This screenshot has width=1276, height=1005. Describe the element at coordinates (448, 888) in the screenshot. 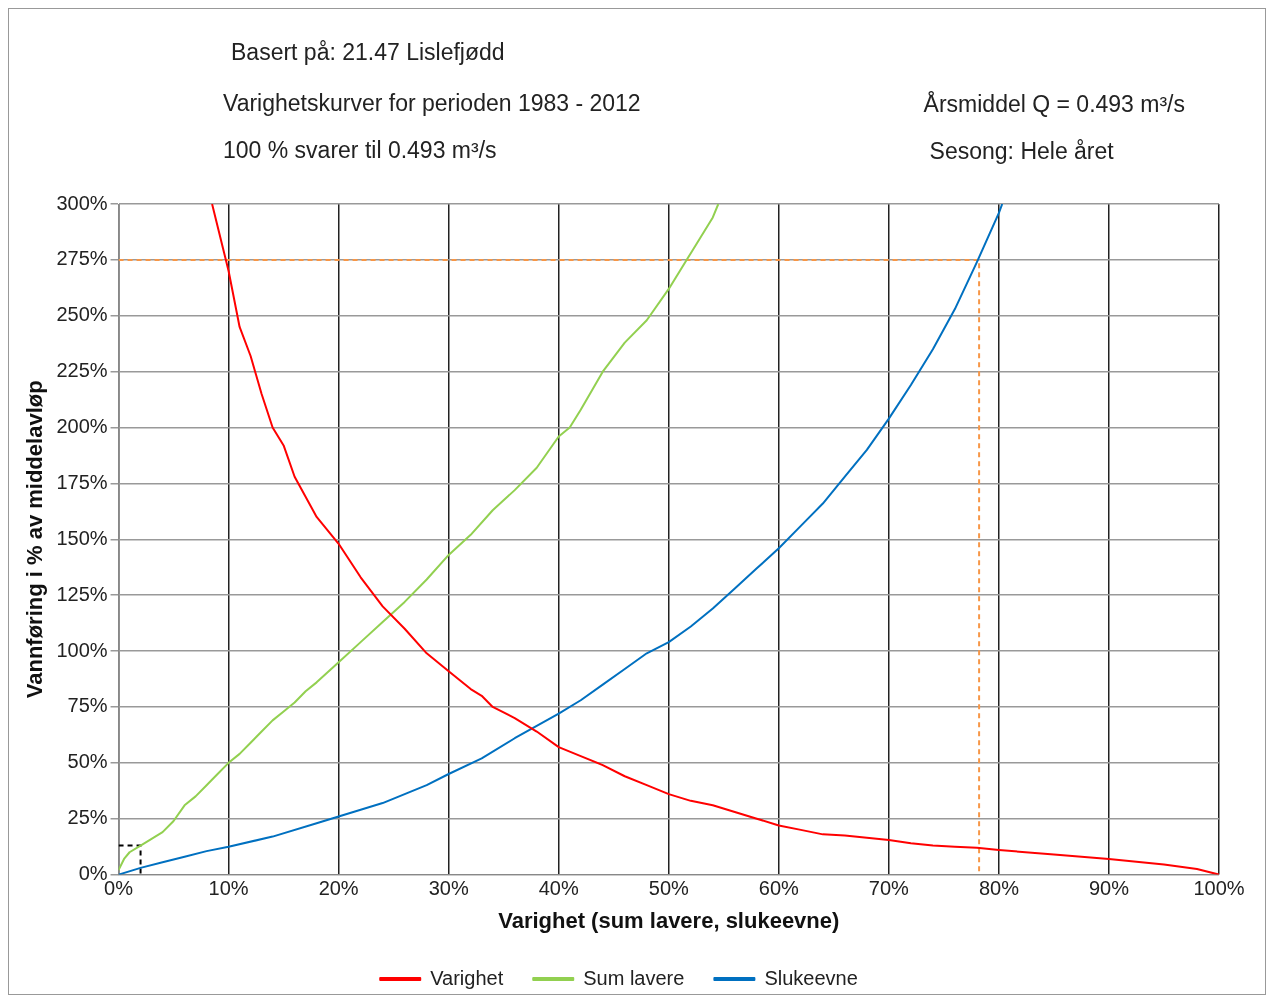

I see `x-tick-label: 30%` at that location.